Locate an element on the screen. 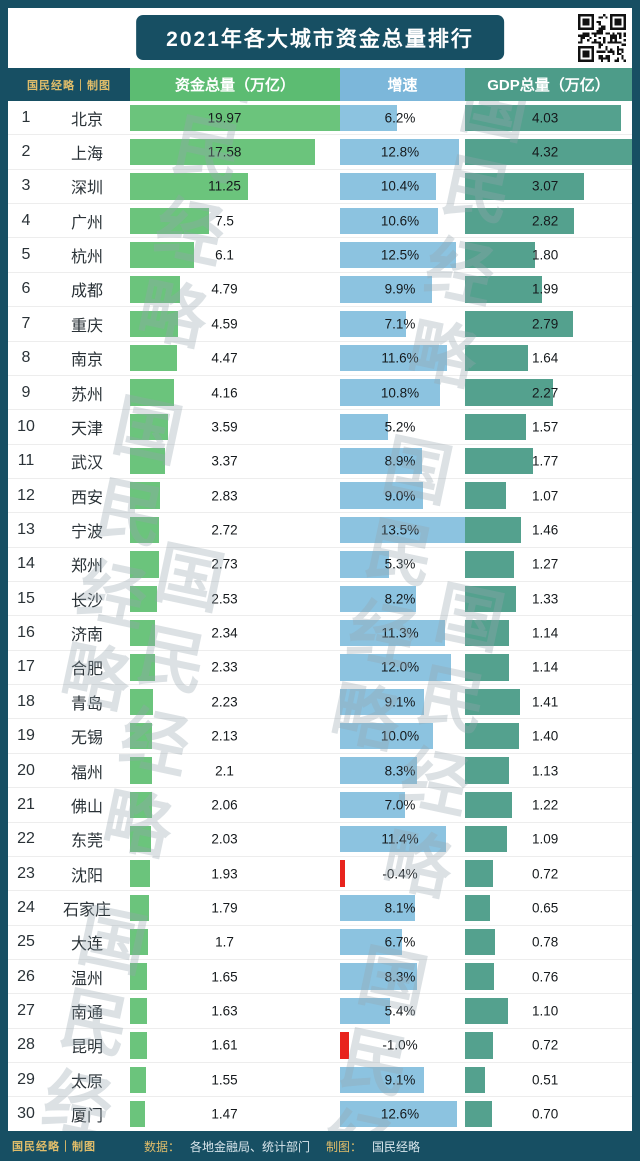  gdp-cell: 1.46 is located at coordinates (548, 529).